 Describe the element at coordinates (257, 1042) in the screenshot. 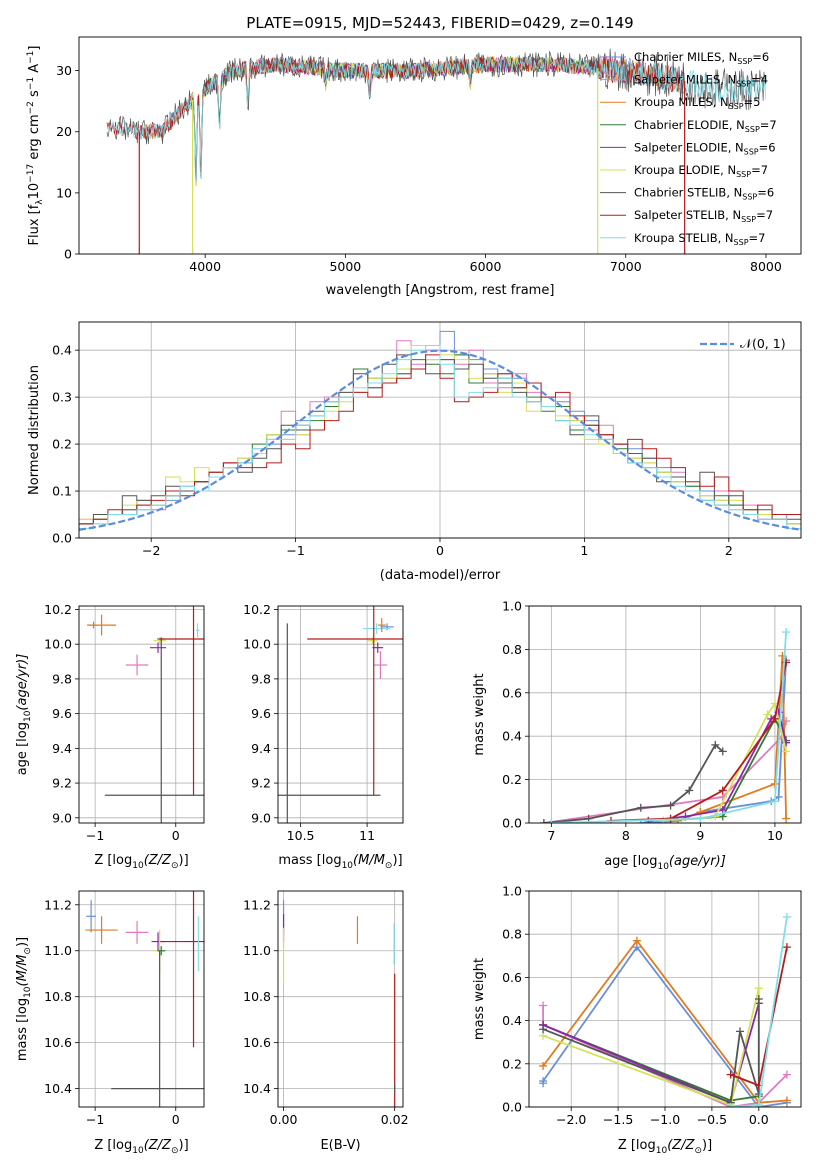

I see `y-tick-label: 10.6` at that location.